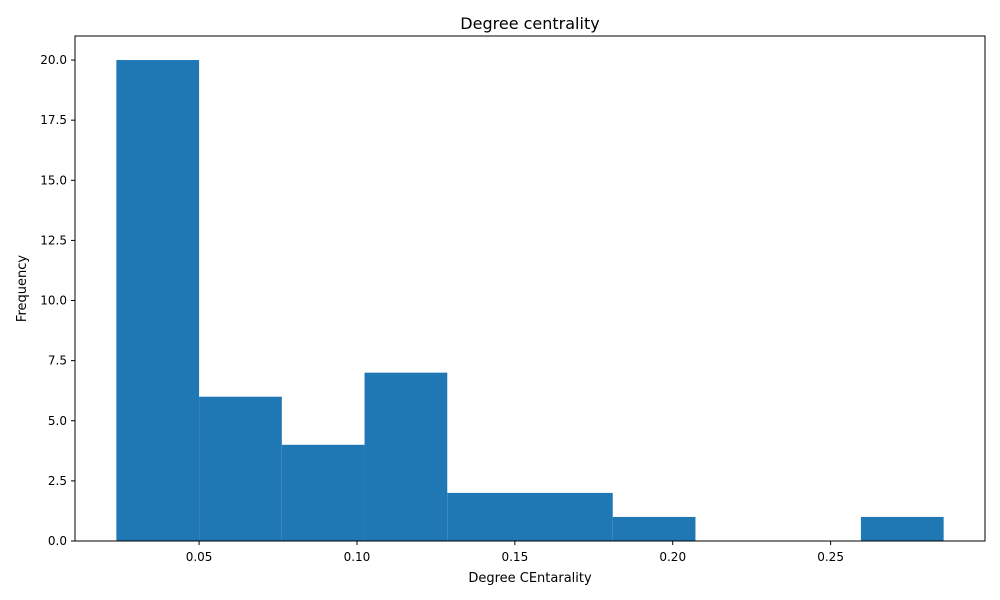 This screenshot has height=600, width=1000. I want to click on y-tick-label: 20.0, so click(53, 60).